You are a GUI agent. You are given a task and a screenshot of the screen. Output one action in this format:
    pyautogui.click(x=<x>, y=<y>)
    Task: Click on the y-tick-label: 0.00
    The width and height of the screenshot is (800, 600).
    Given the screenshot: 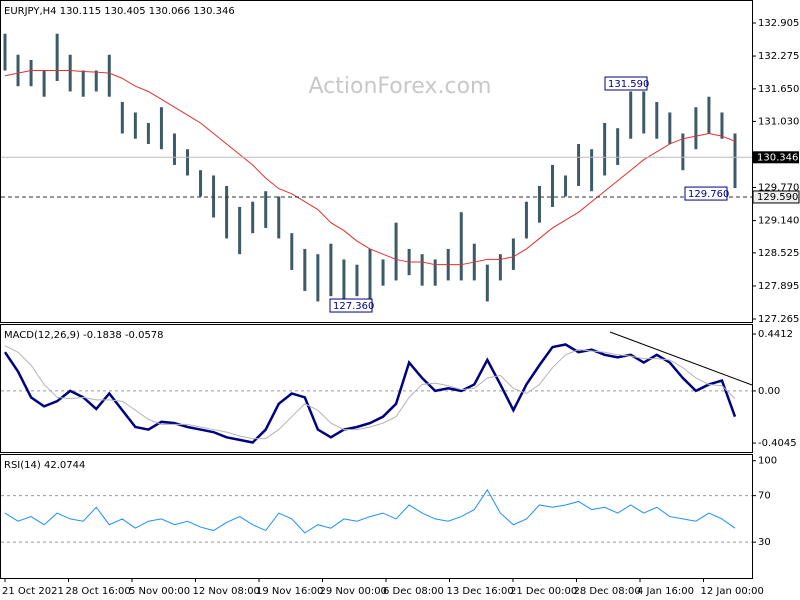 What is the action you would take?
    pyautogui.click(x=769, y=391)
    